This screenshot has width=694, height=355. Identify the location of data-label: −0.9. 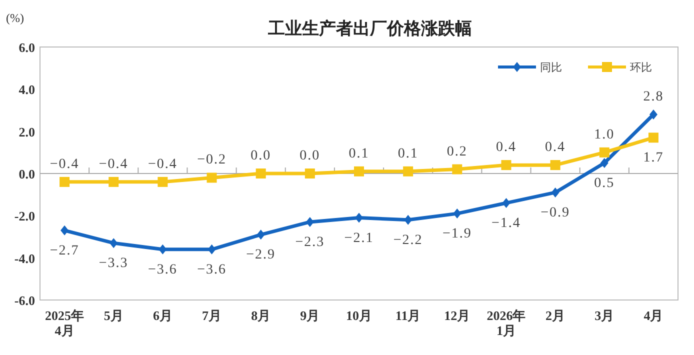
(555, 212).